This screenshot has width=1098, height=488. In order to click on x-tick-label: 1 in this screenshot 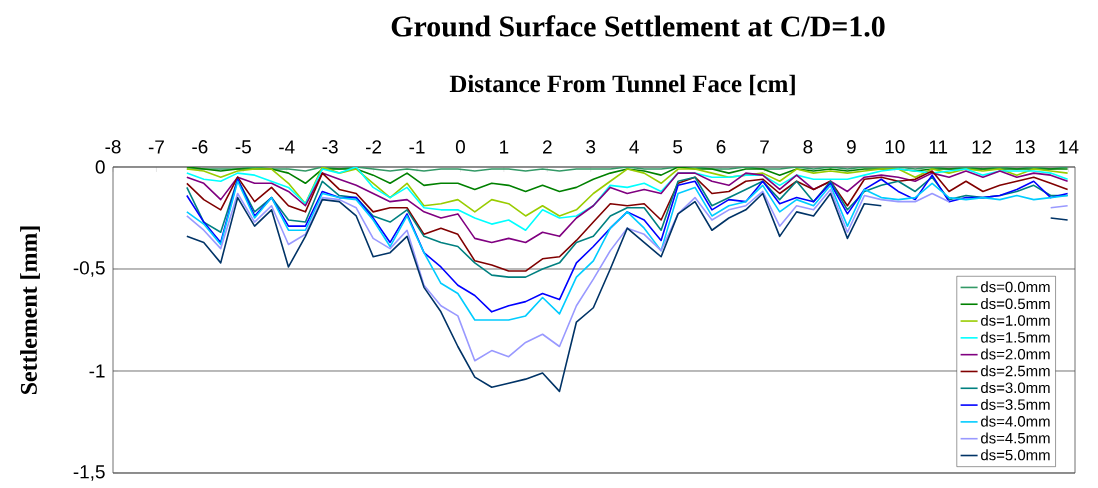, I will do `click(504, 147)`.